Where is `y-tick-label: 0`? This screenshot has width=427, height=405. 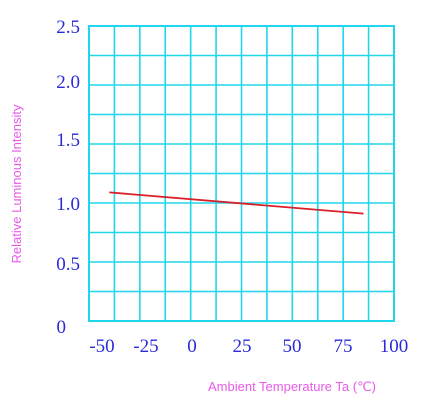
y-tick-label: 0 is located at coordinates (62, 327).